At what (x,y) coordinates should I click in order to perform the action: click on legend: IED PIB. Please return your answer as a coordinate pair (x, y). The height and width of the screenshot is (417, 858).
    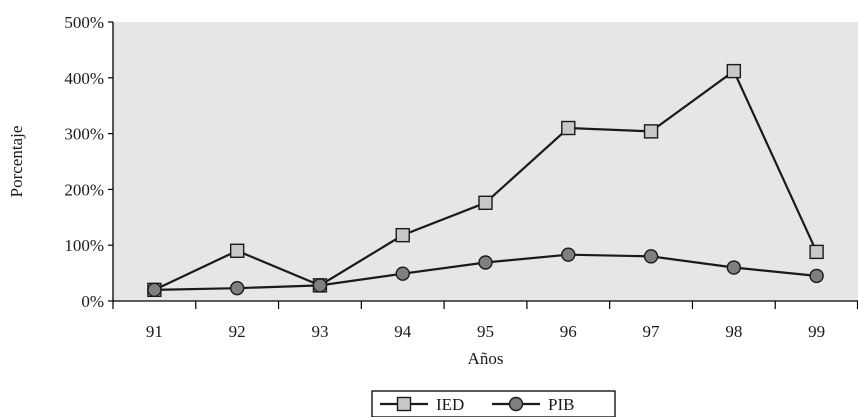
    Looking at the image, I should click on (493, 403).